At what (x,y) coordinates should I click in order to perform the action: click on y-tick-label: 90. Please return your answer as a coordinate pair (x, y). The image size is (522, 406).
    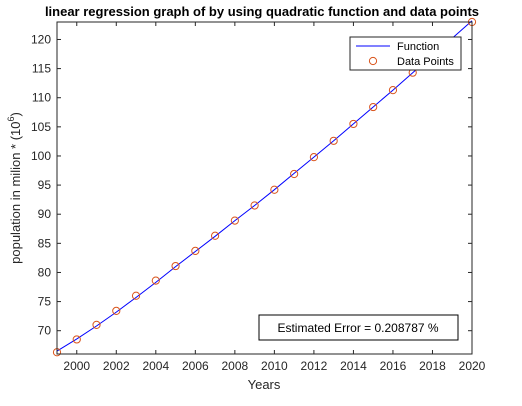
    Looking at the image, I should click on (45, 214).